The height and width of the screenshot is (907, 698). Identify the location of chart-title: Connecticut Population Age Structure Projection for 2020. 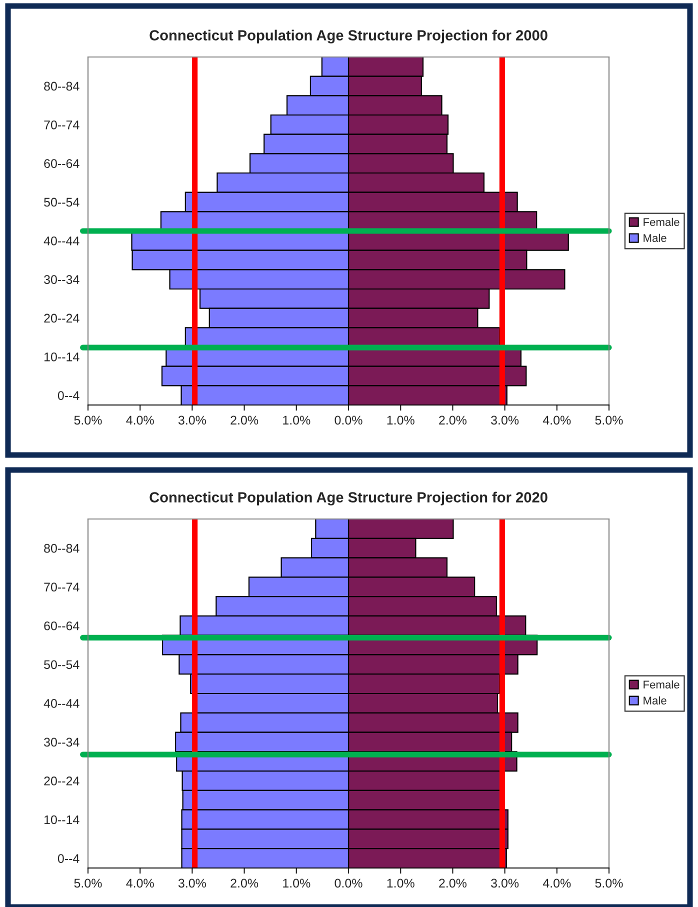
(349, 499).